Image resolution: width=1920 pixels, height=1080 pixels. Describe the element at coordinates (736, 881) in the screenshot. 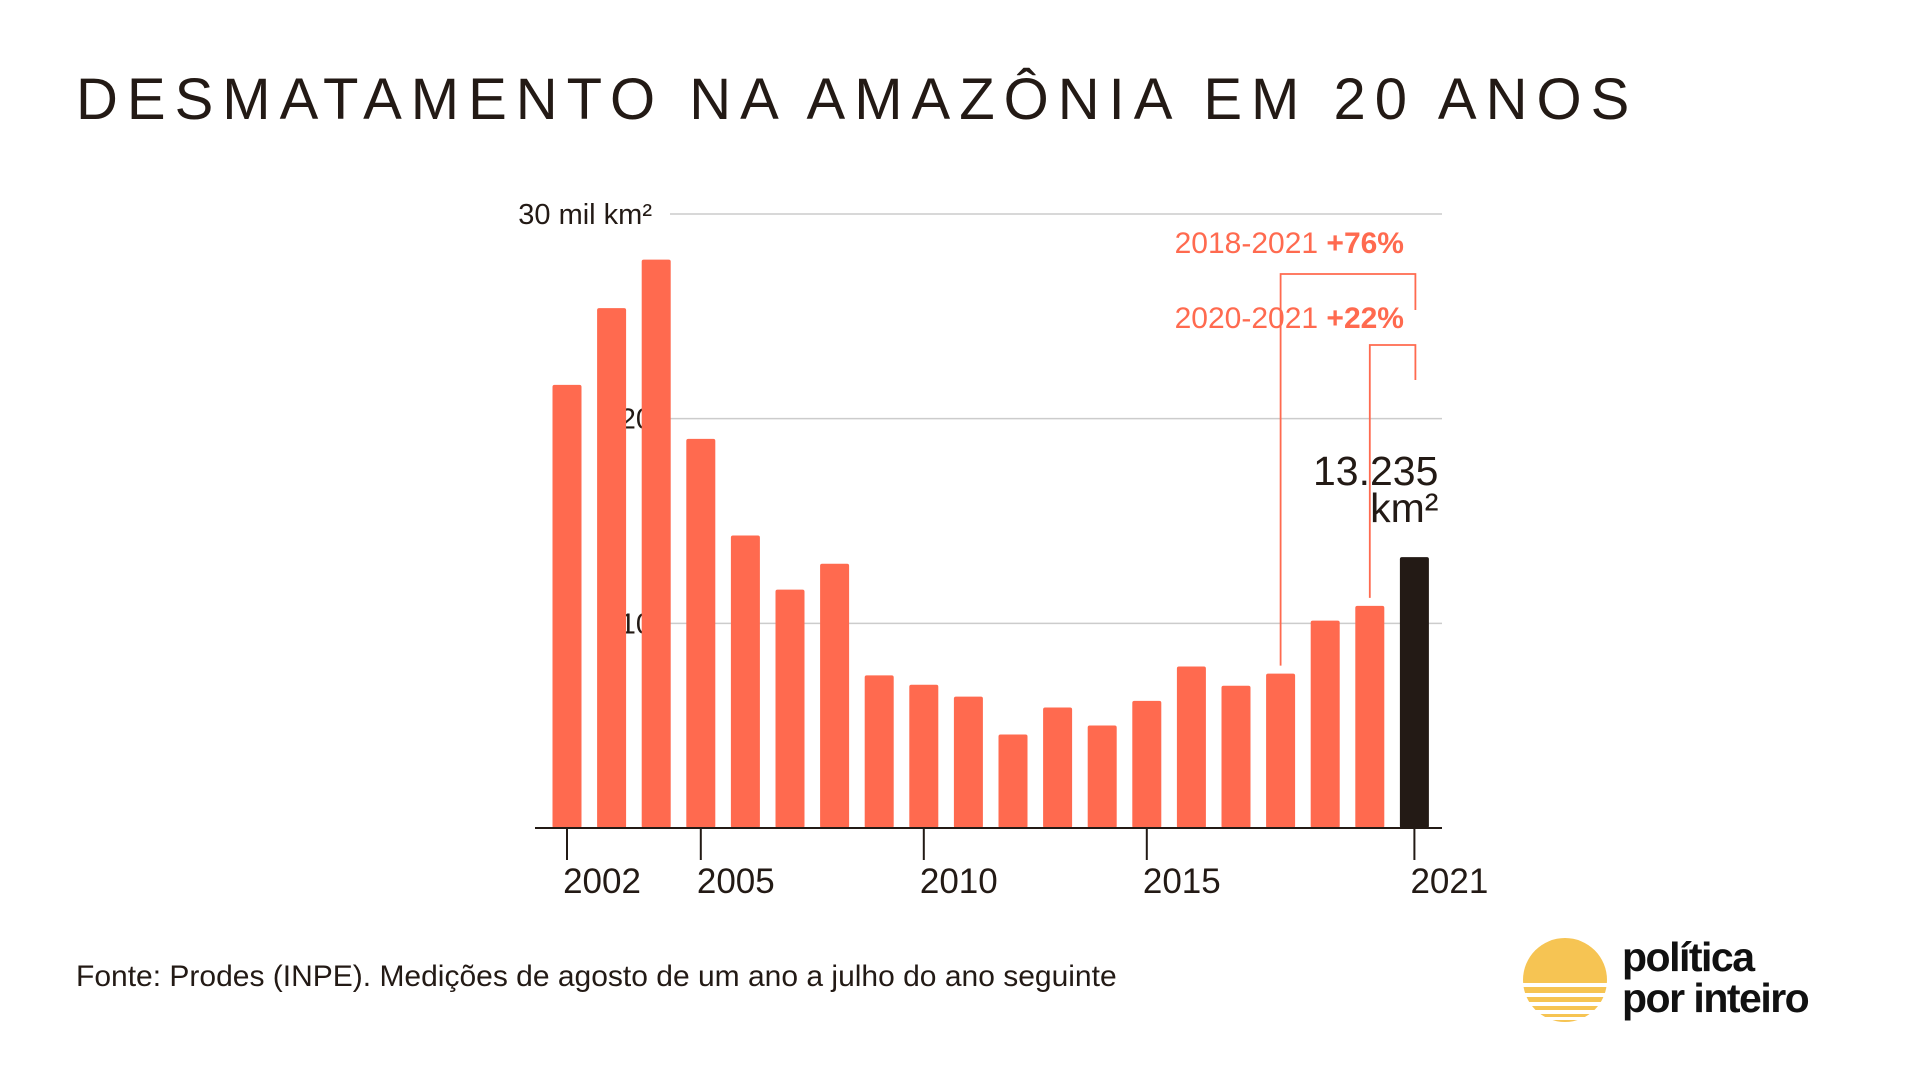

I see `x-tick-label: 2005` at that location.